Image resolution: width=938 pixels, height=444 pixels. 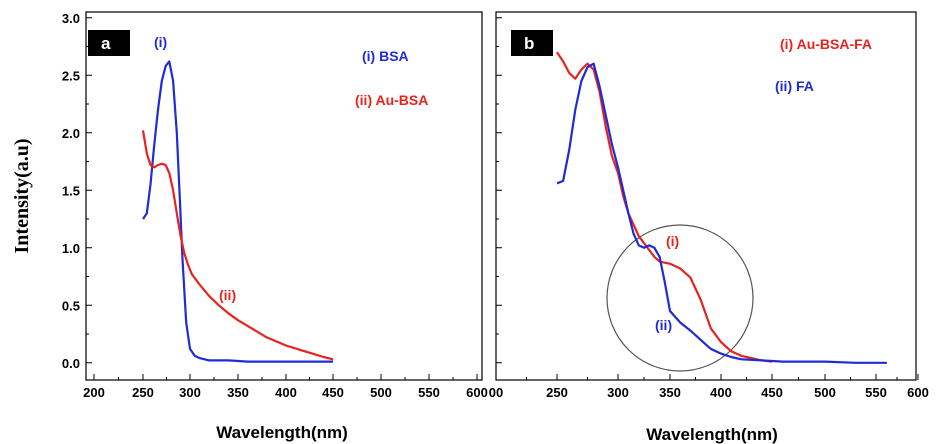 I want to click on y-tick-label: 0.5, so click(x=71, y=305).